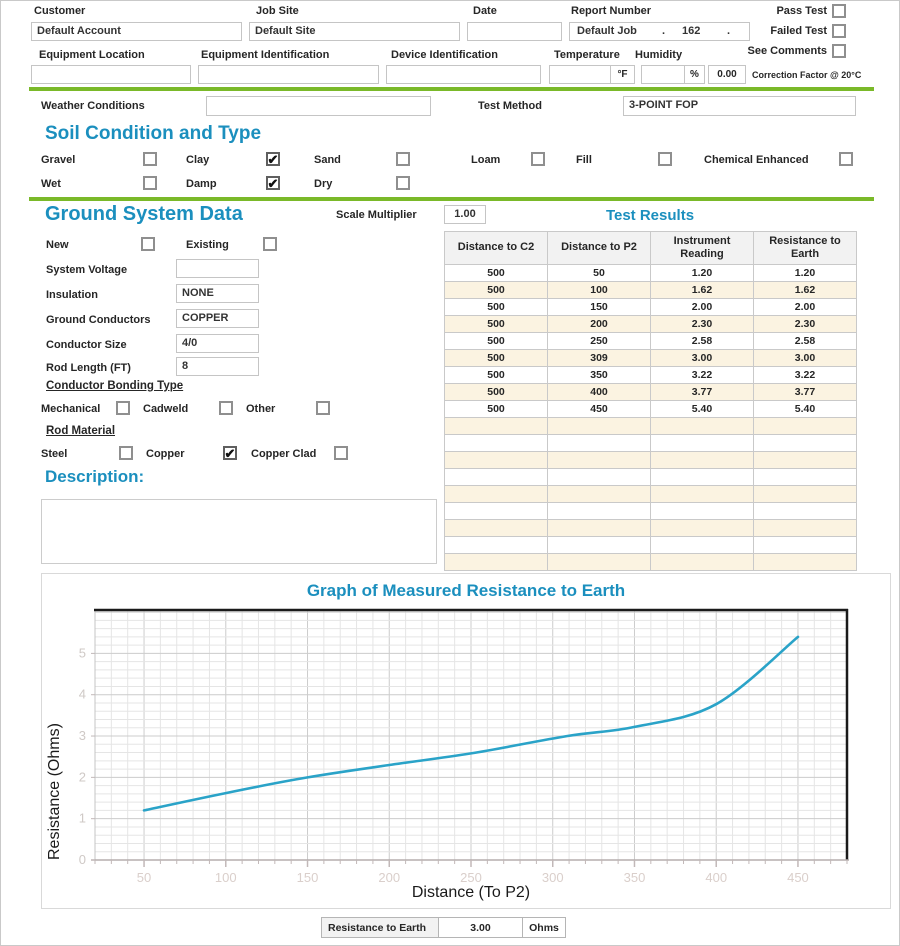 Image resolution: width=900 pixels, height=946 pixels. What do you see at coordinates (739, 106) in the screenshot?
I see `test-method-input: 3-POINT FOP` at bounding box center [739, 106].